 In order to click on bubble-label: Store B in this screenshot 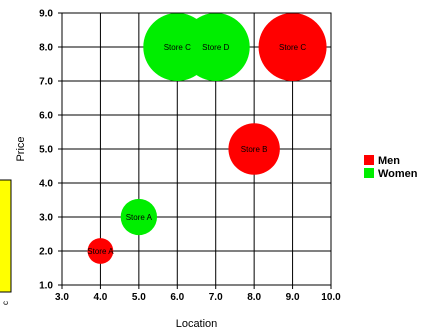, I will do `click(254, 149)`.